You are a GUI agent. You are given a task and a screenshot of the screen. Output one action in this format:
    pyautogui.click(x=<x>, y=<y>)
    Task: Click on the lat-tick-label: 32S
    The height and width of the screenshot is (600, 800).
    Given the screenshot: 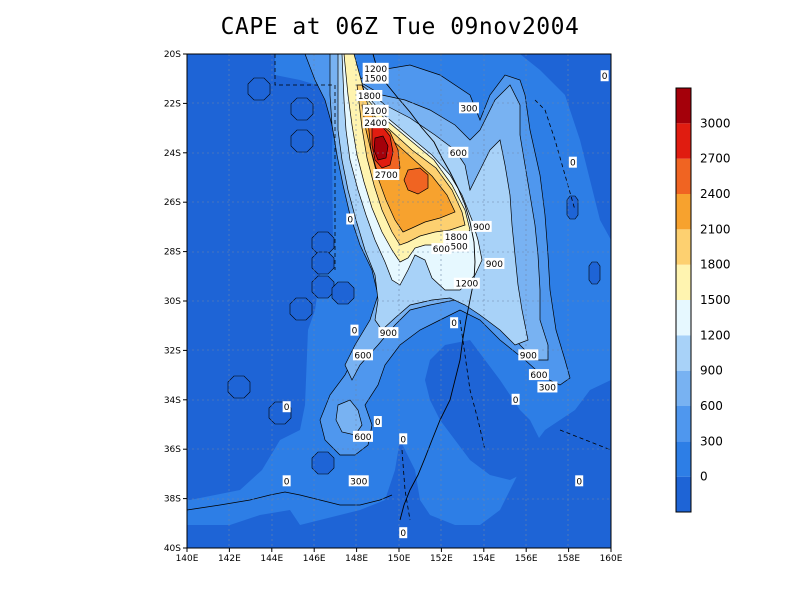 What is the action you would take?
    pyautogui.click(x=172, y=351)
    